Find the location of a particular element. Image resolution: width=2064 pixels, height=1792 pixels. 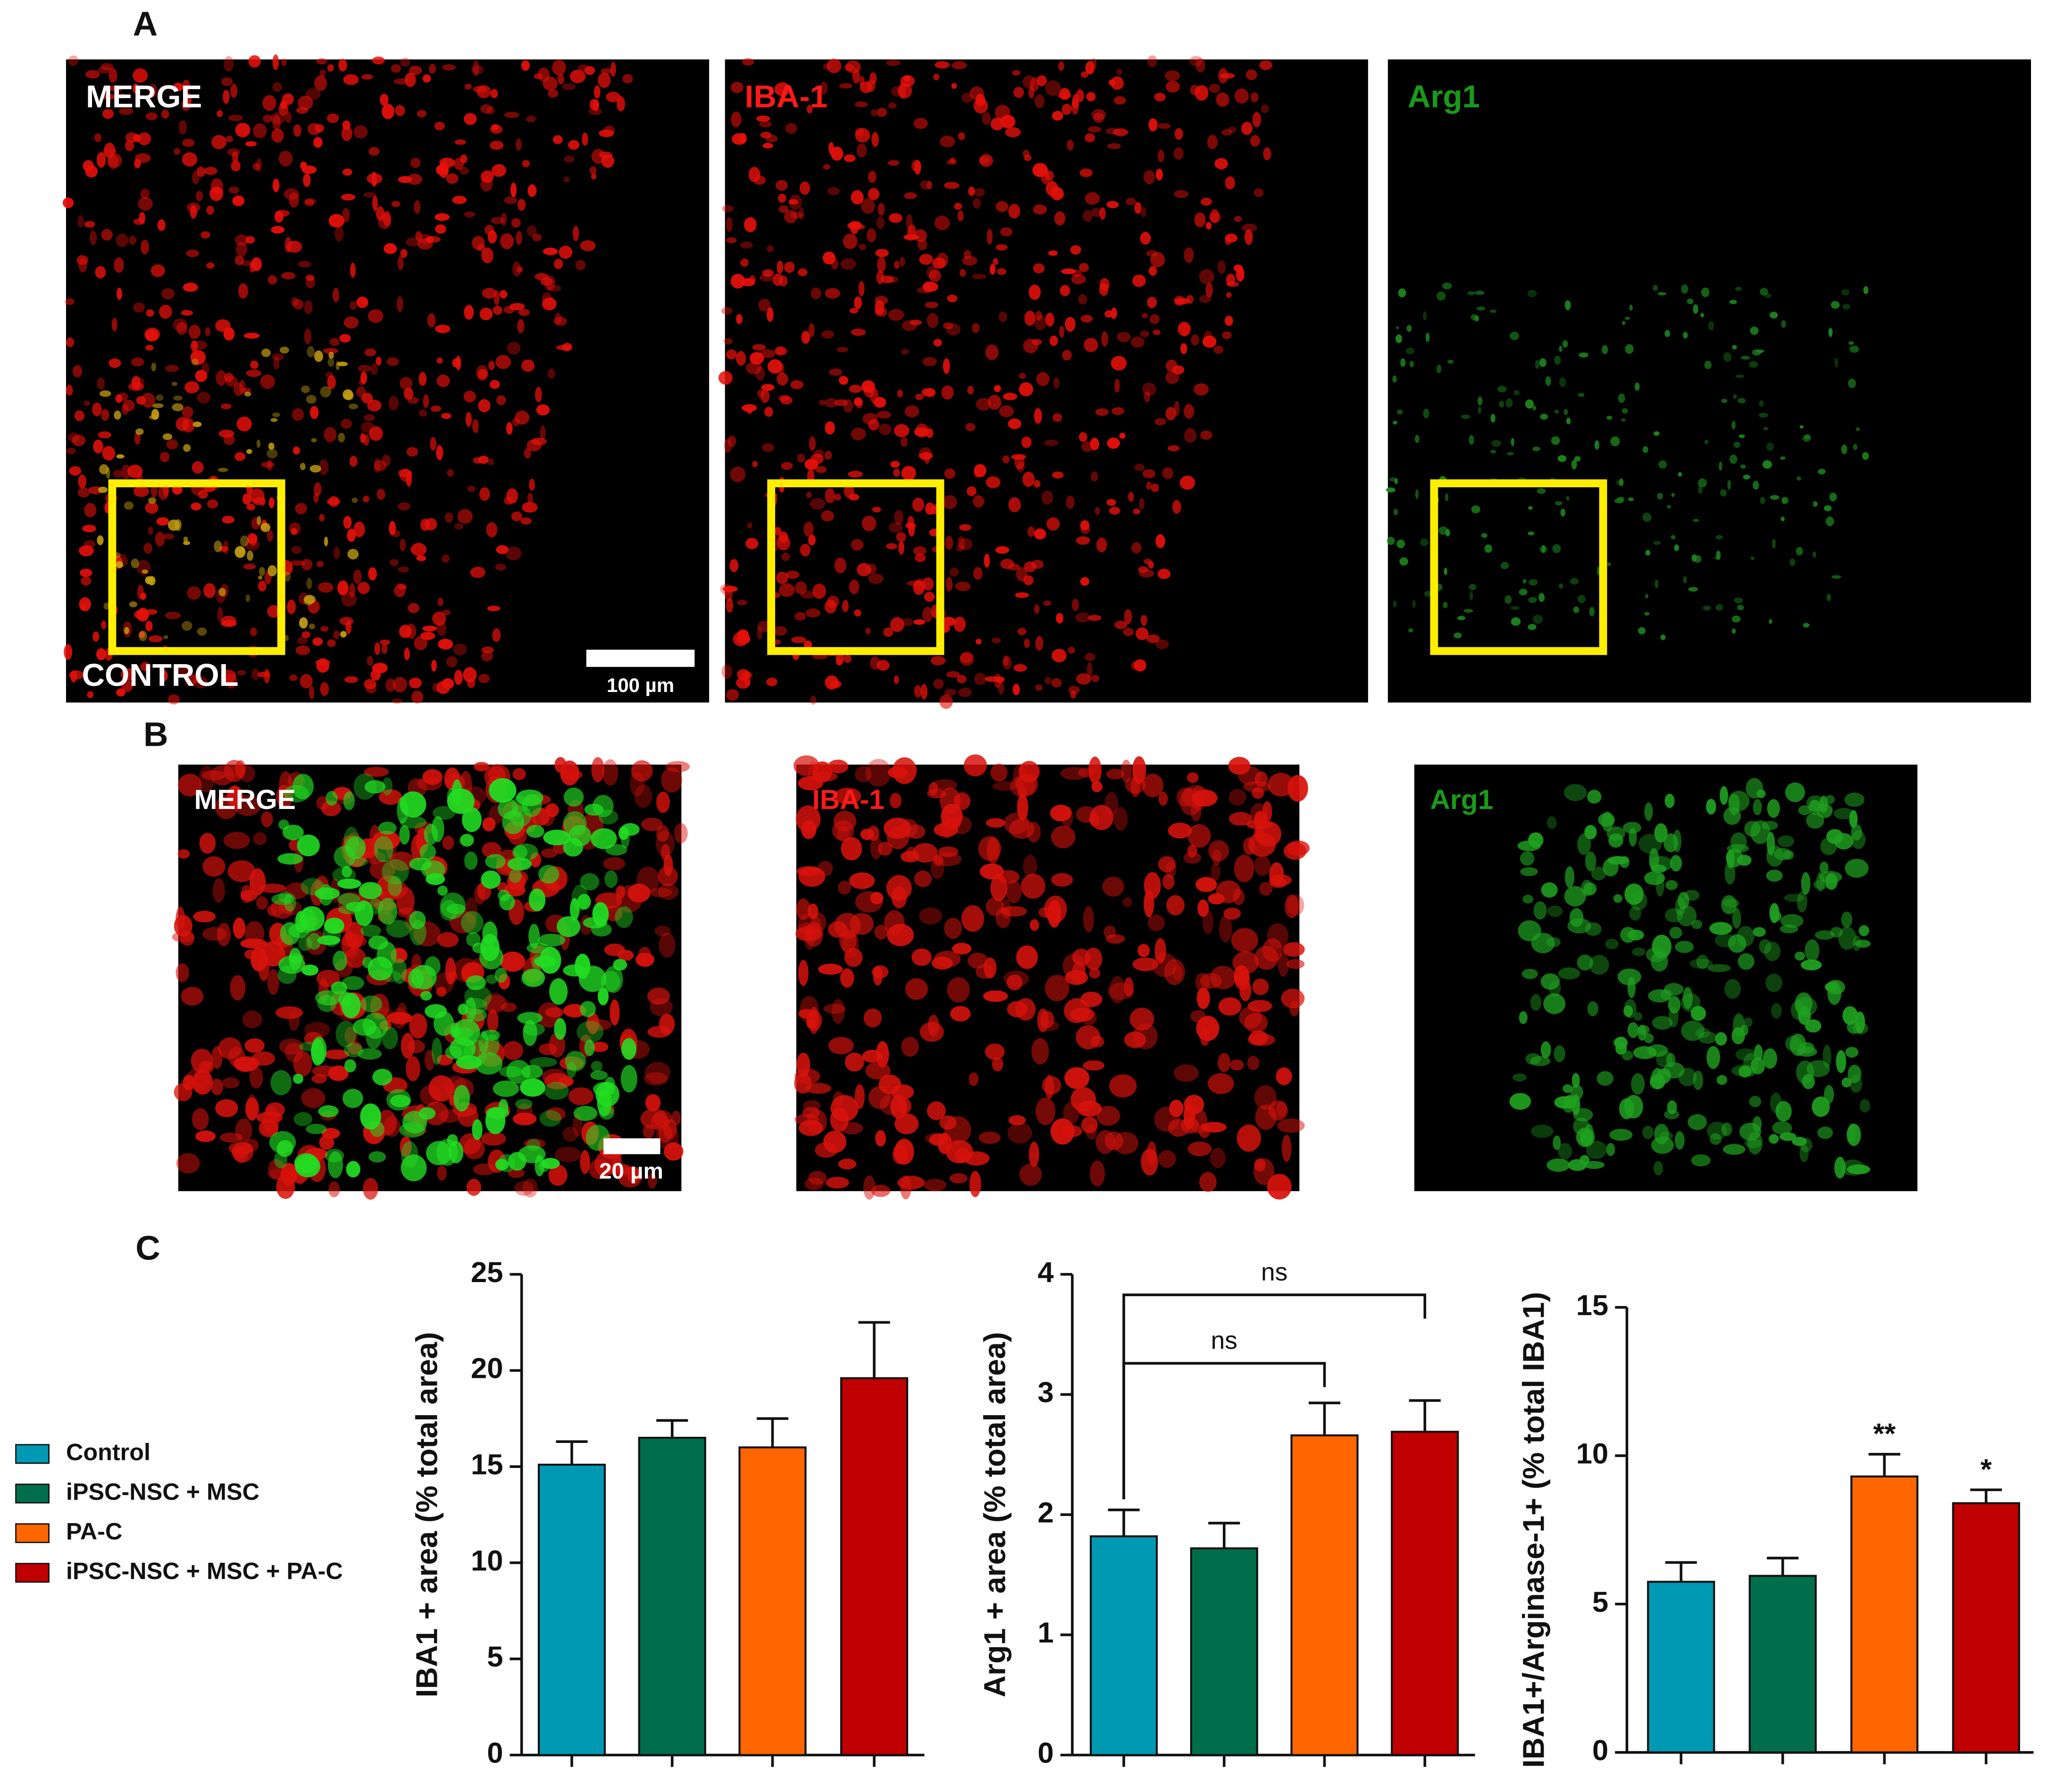

bar is located at coordinates (1324, 1595).